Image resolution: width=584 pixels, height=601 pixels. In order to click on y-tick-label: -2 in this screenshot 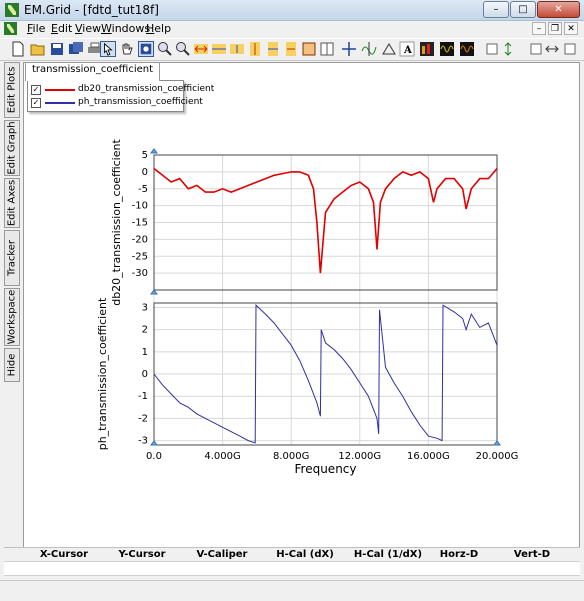, I will do `click(143, 418)`.